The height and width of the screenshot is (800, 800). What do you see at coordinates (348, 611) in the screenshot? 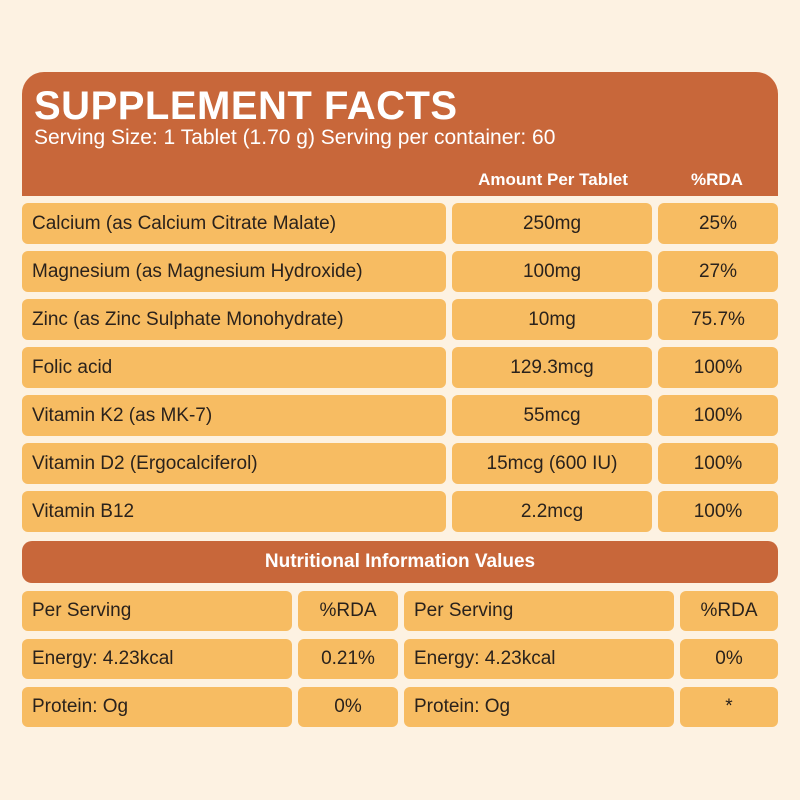
I see `nutrition-left-rda: %RDA` at bounding box center [348, 611].